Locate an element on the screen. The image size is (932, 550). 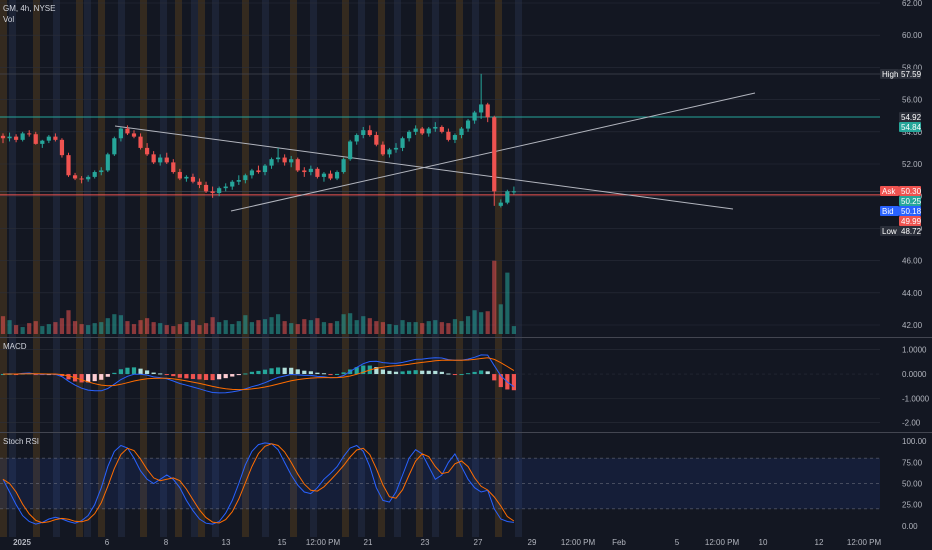
price-pill: 54.84 is located at coordinates (910, 127).